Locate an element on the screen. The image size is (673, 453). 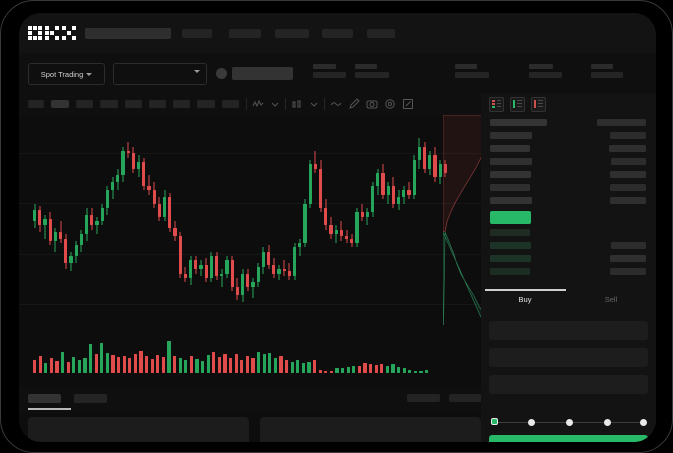
orderbook-asks-icon is located at coordinates (538, 104).